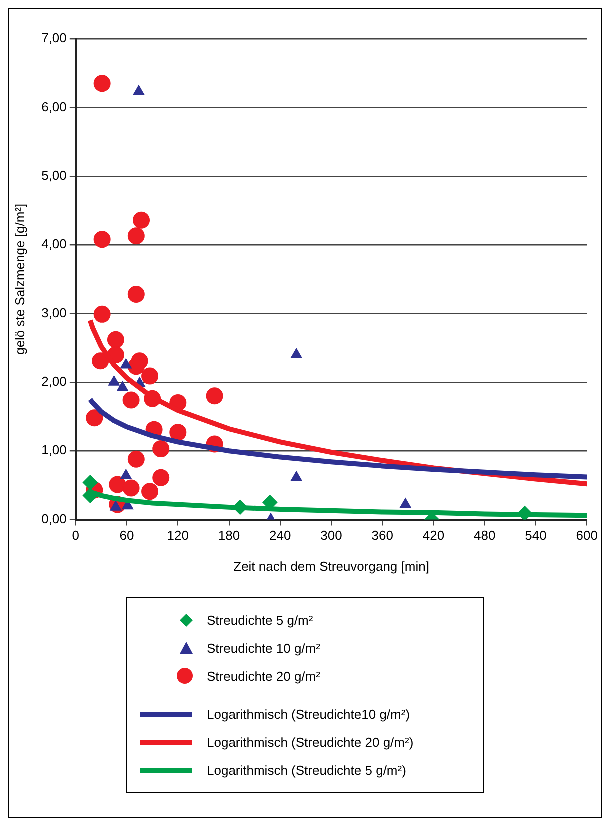 Image resolution: width=611 pixels, height=828 pixels. Describe the element at coordinates (229, 536) in the screenshot. I see `x-tick-label: 180` at that location.